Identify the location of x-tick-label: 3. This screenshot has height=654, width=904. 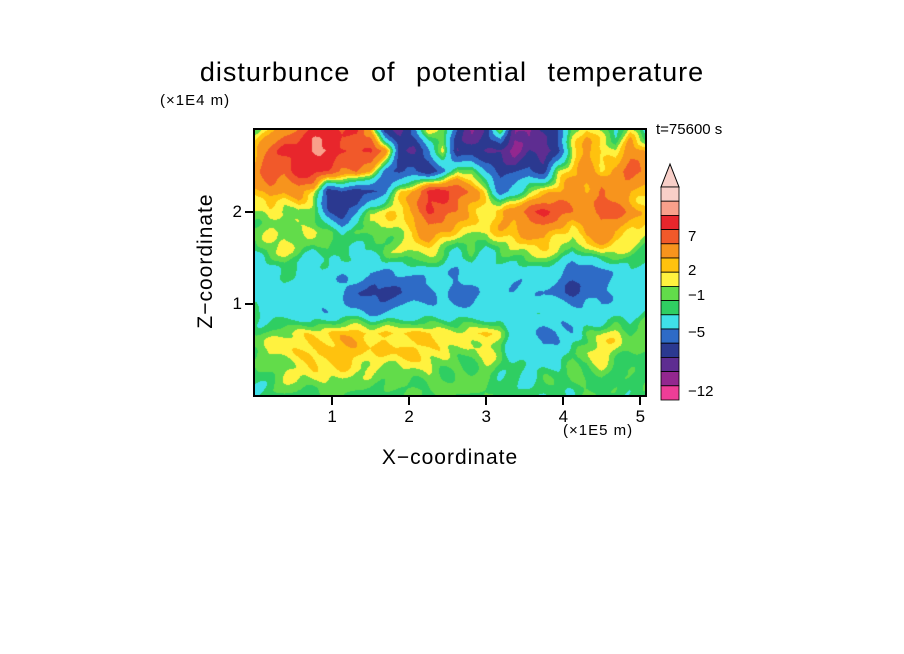
(486, 416).